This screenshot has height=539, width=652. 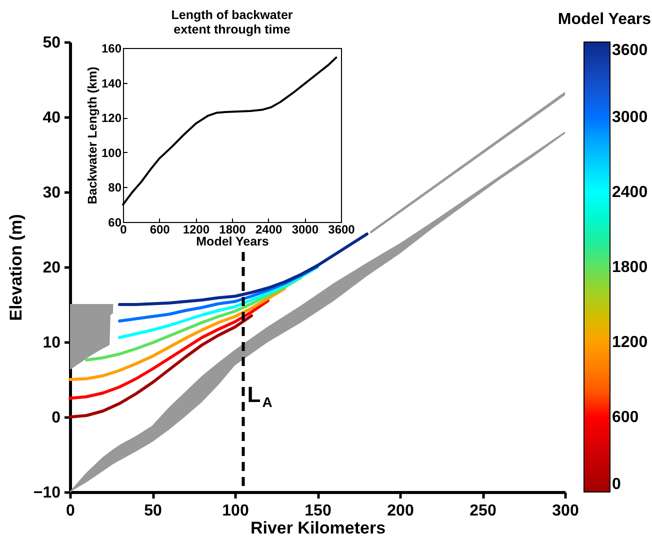 What do you see at coordinates (47, 493) in the screenshot?
I see `y-tick-label: −10` at bounding box center [47, 493].